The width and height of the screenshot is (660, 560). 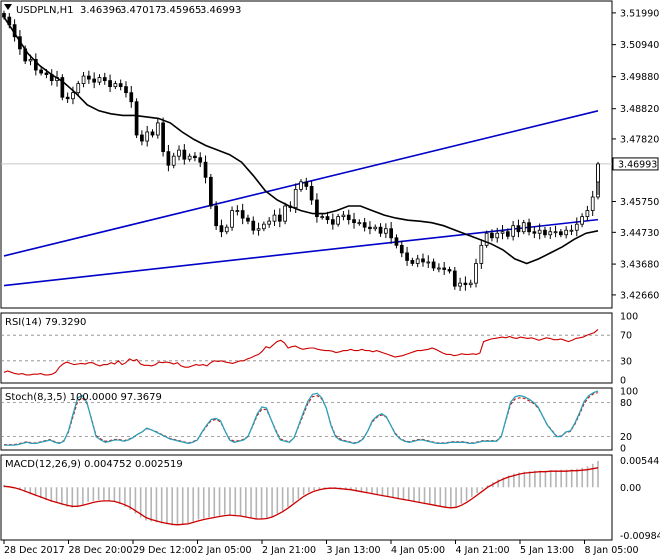 I want to click on collapse-triangle-icon, so click(x=8, y=7).